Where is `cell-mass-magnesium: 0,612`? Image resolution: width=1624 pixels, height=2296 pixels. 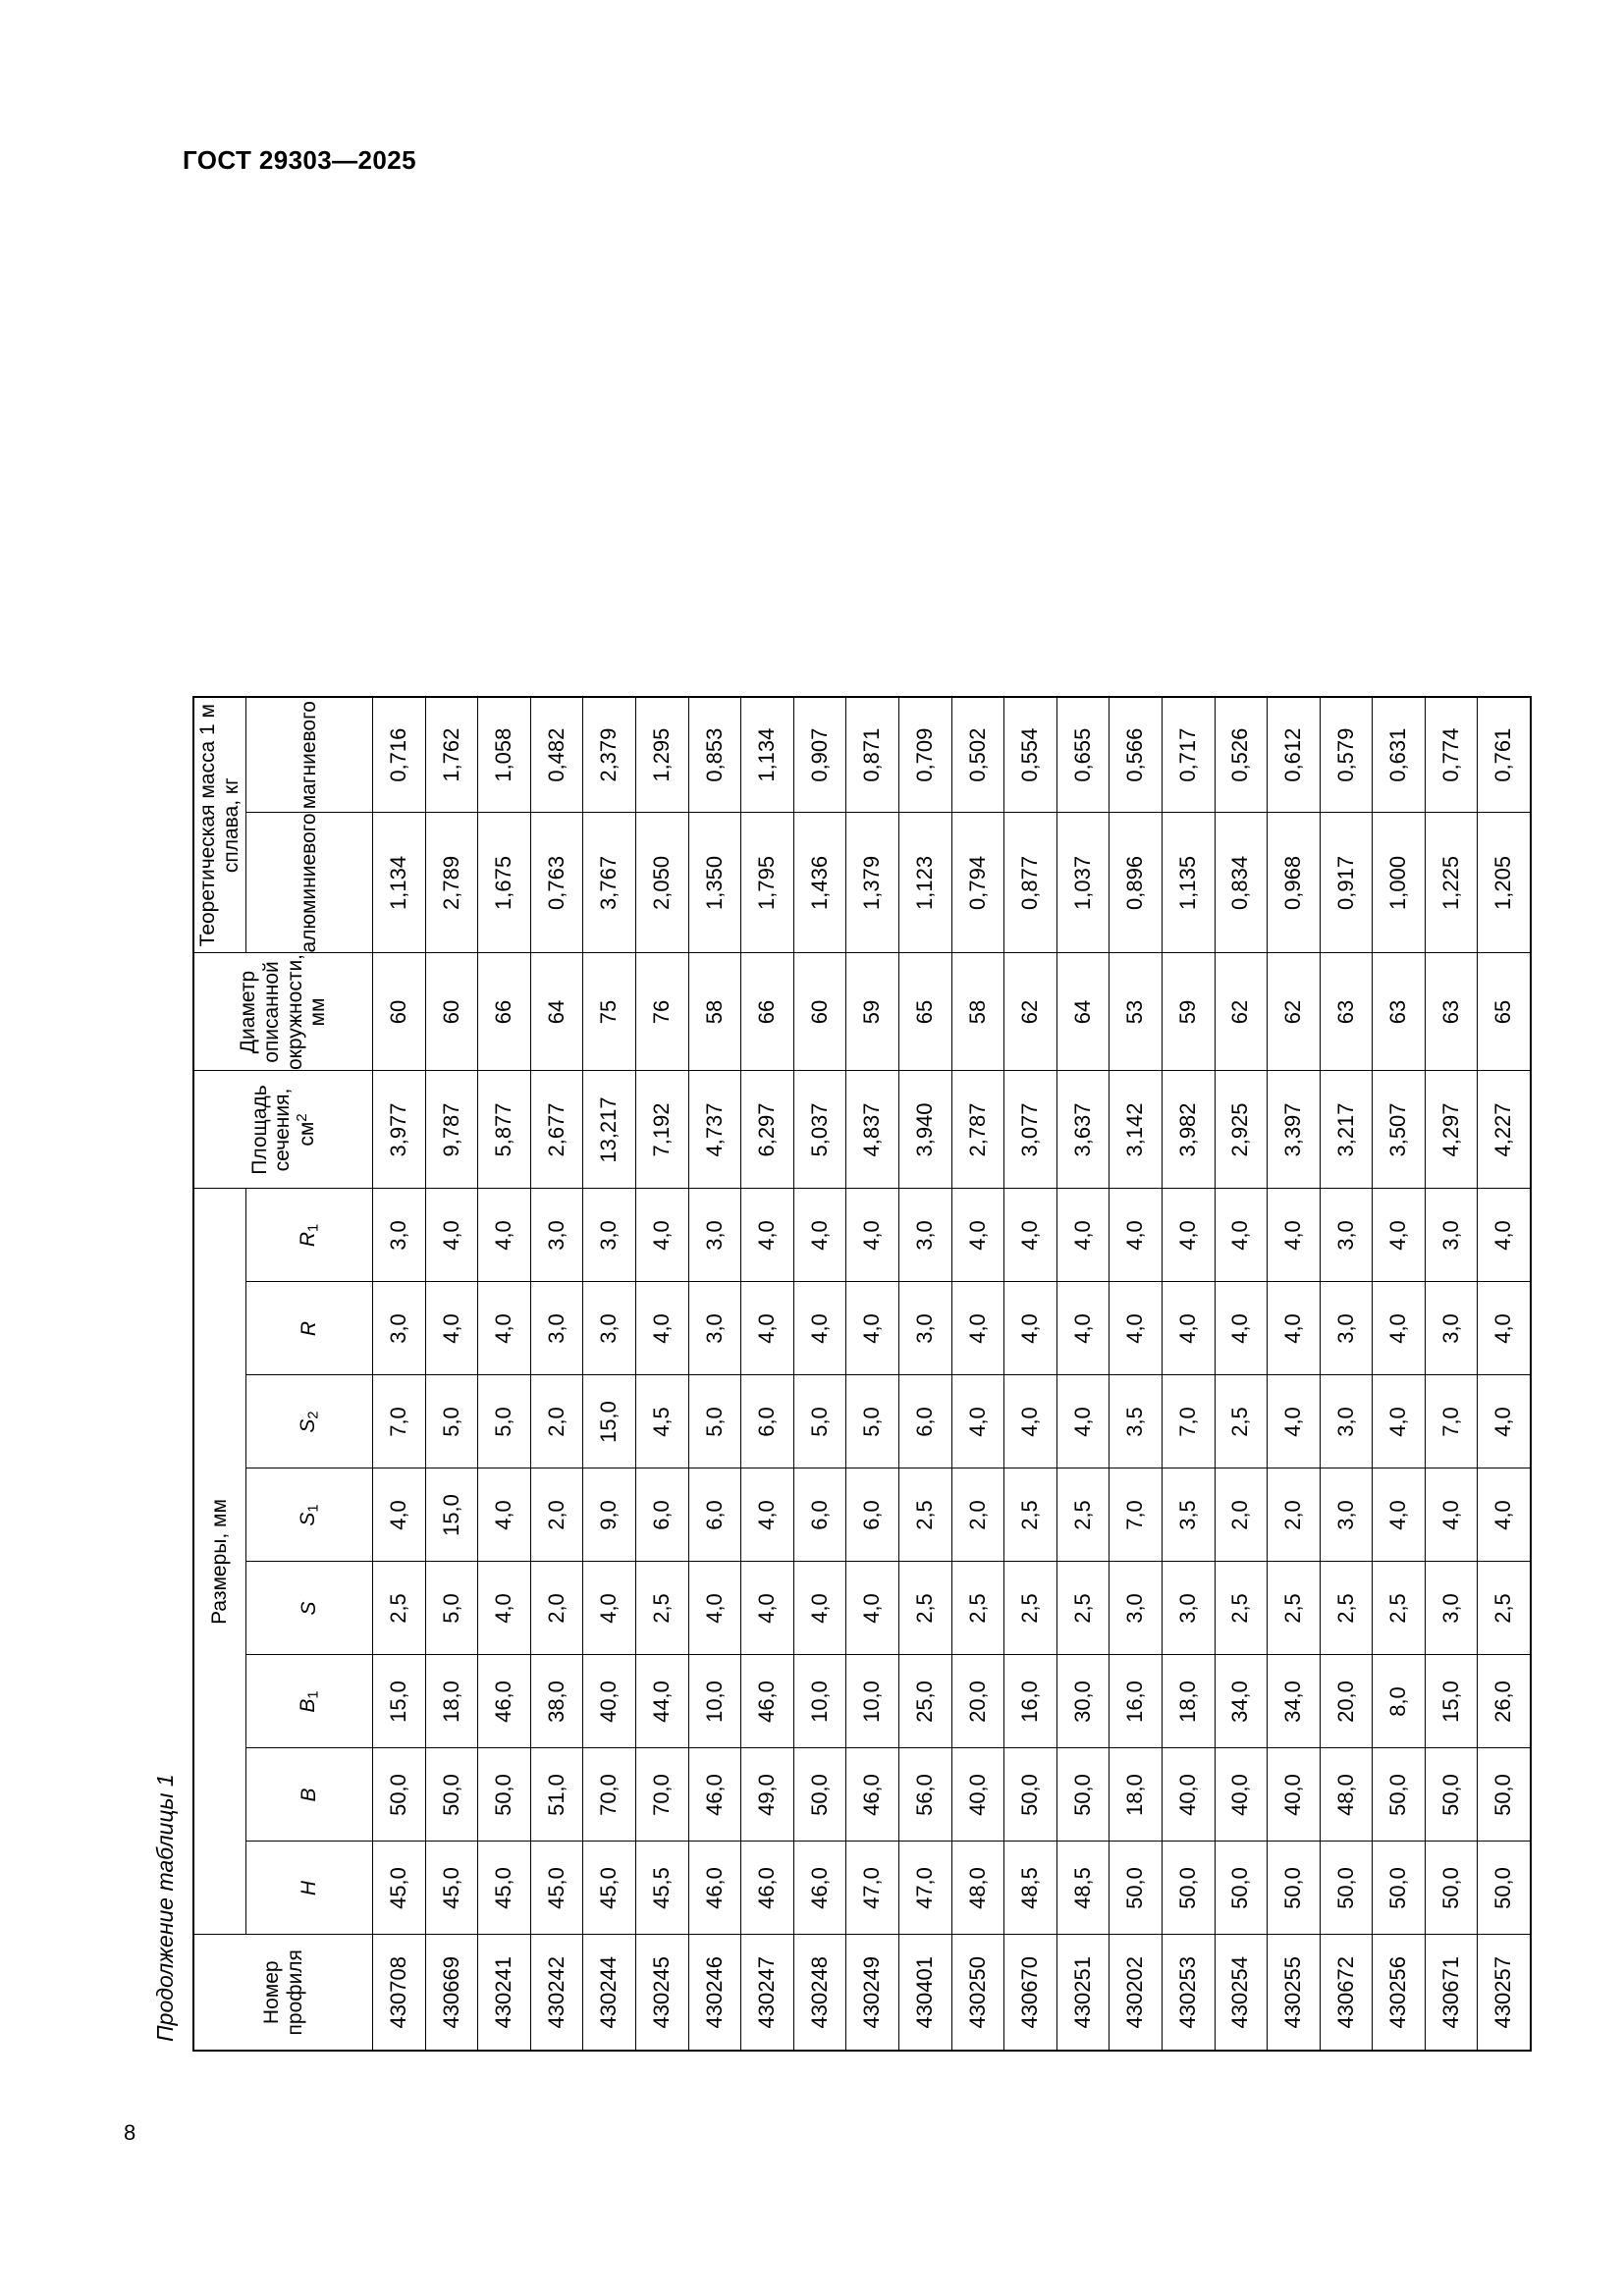
cell-mass-magnesium: 0,612 is located at coordinates (1294, 754).